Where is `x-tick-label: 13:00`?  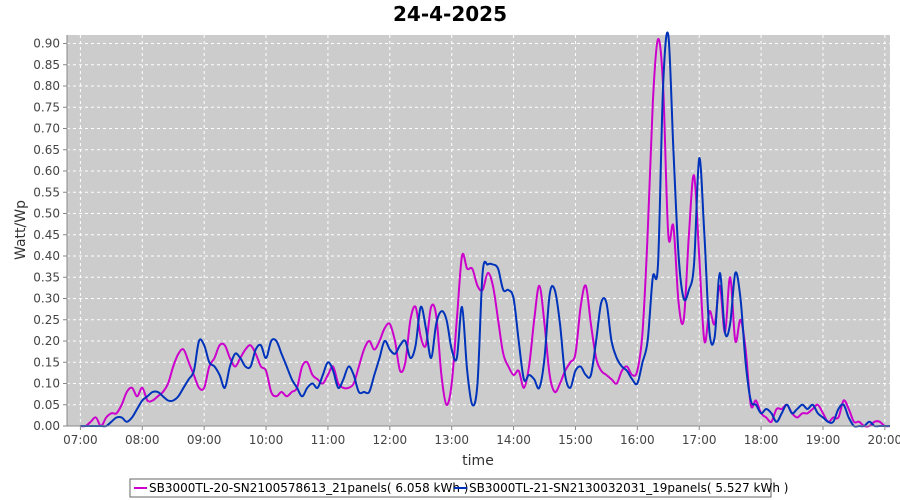 x-tick-label: 13:00 is located at coordinates (451, 440).